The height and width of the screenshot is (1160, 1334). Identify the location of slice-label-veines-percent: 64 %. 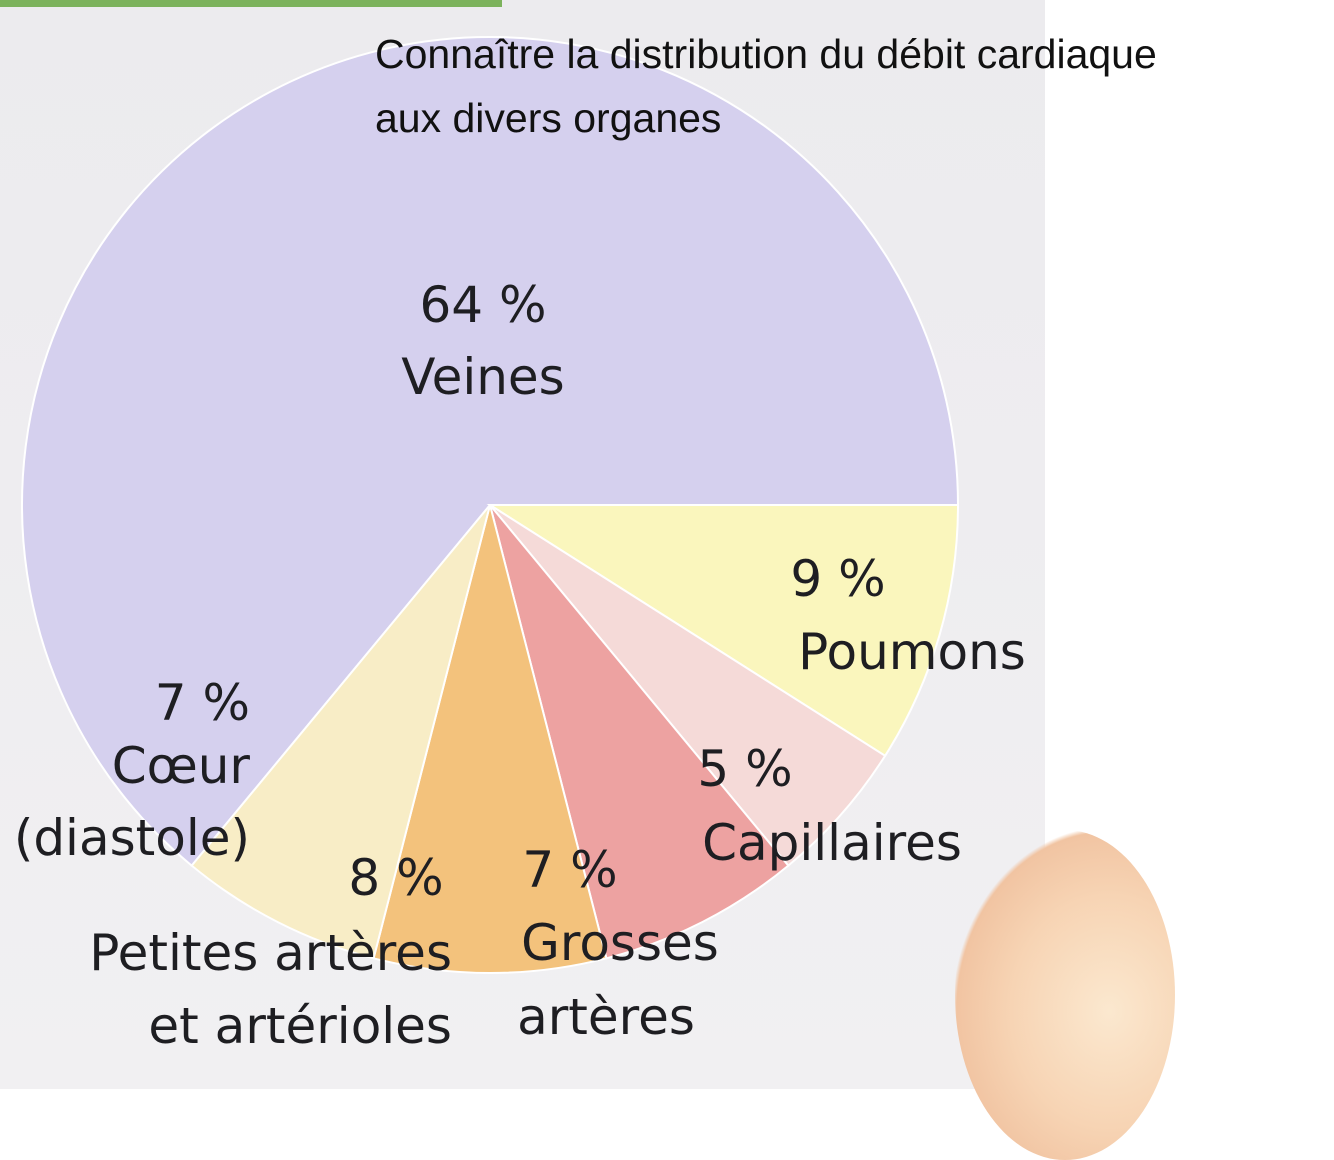
(482, 305).